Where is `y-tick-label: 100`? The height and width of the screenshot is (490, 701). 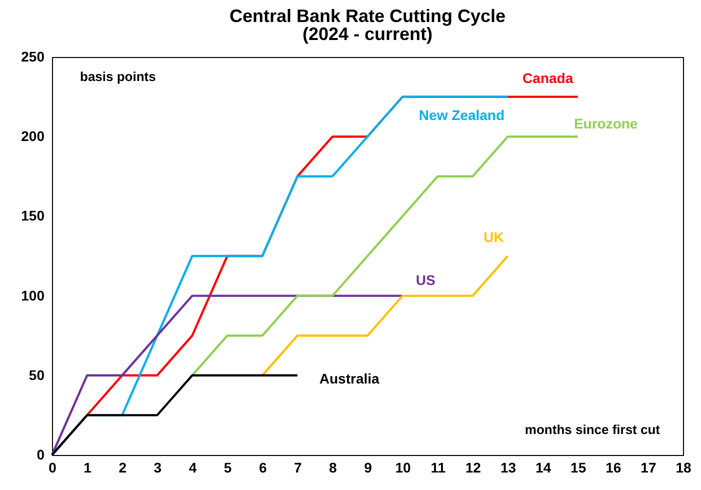
y-tick-label: 100 is located at coordinates (33, 295).